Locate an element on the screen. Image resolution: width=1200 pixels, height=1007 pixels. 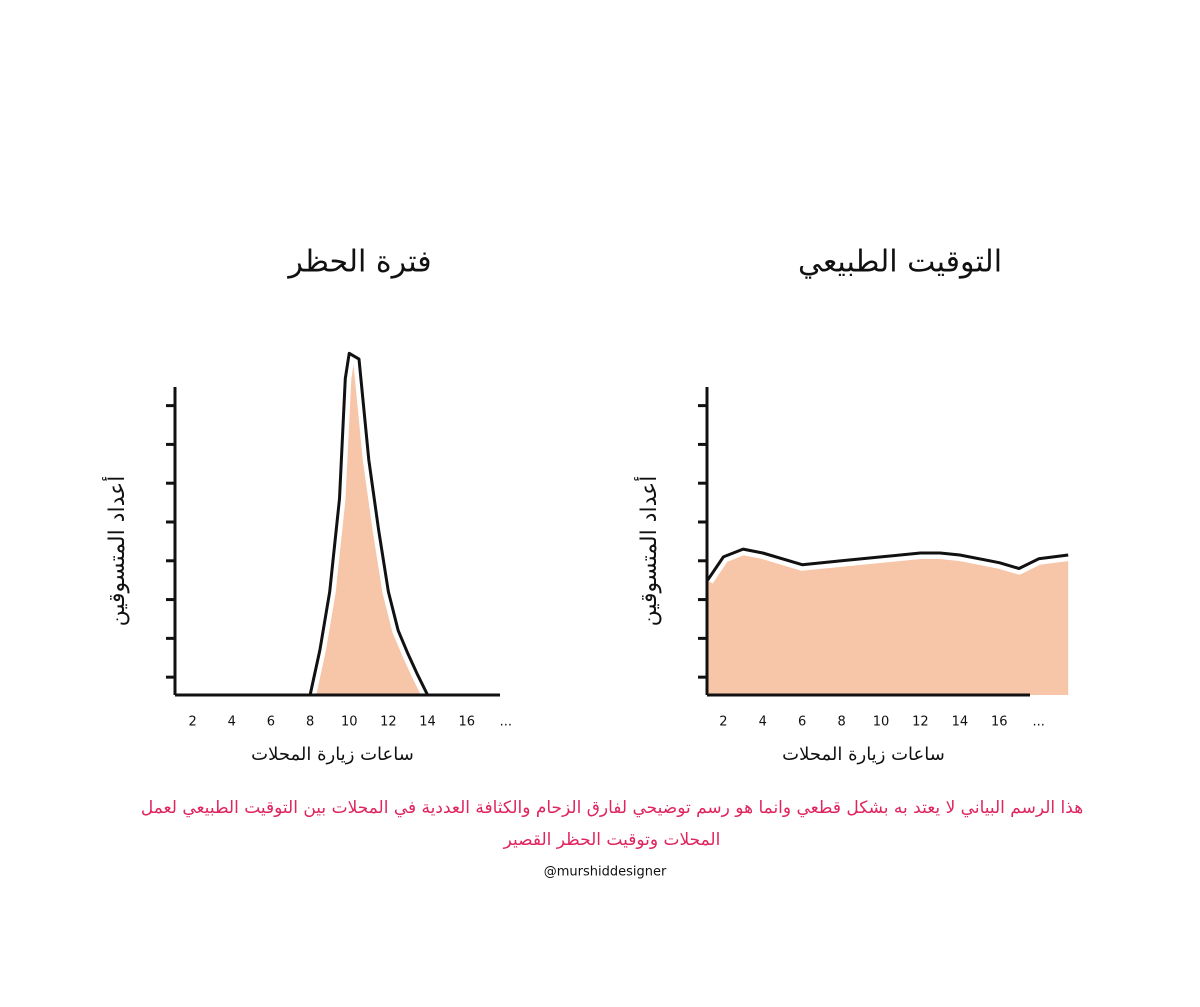
credit: @murshiddesigner is located at coordinates (605, 872).